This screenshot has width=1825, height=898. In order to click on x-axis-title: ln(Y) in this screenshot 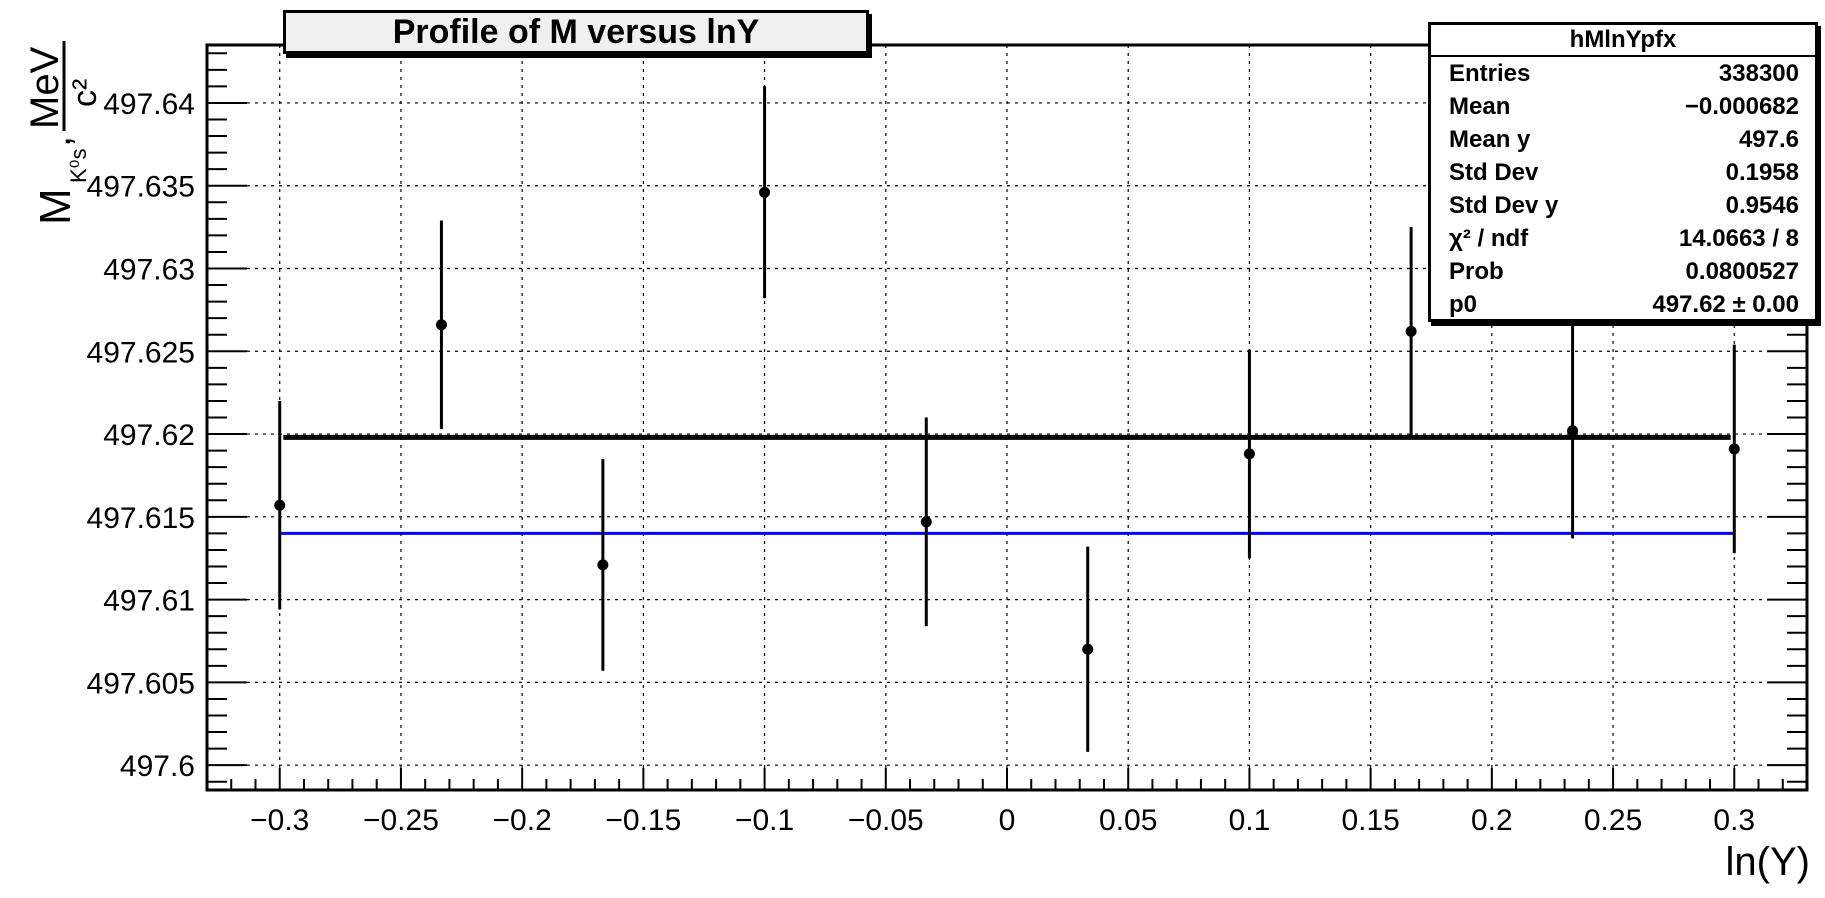, I will do `click(1768, 862)`.